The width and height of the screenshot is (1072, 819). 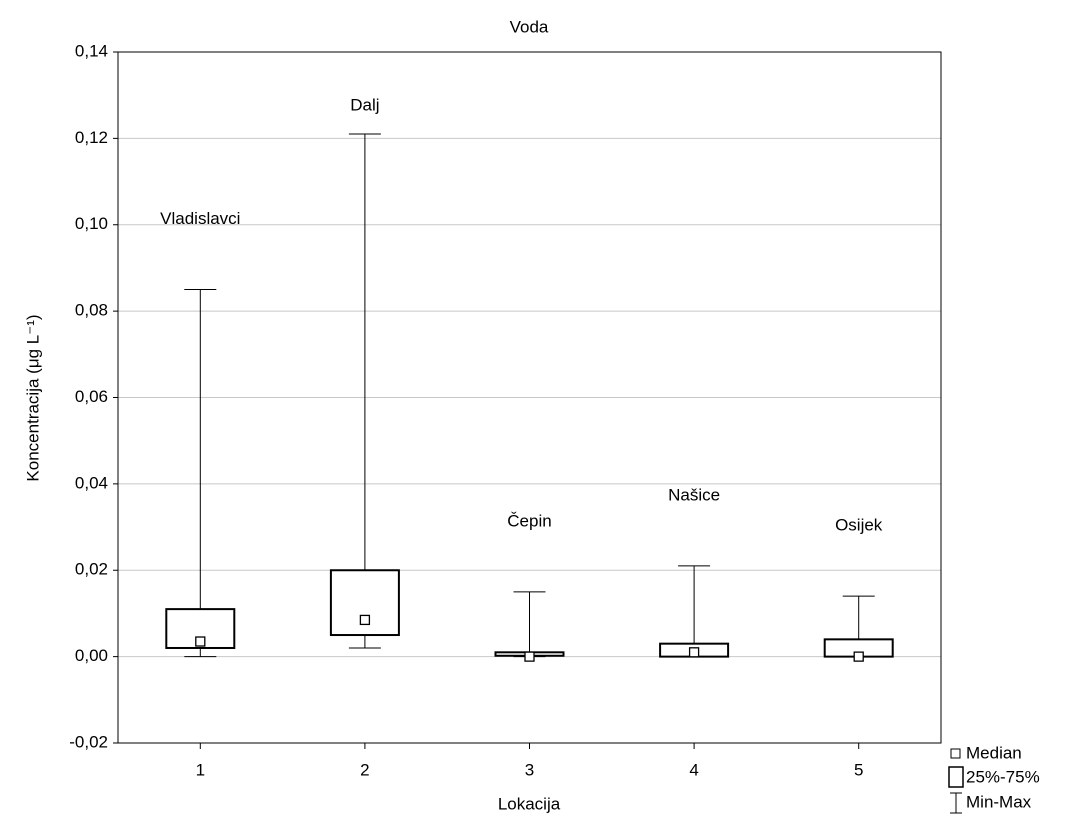 I want to click on annotation: Čepin, so click(x=529, y=520).